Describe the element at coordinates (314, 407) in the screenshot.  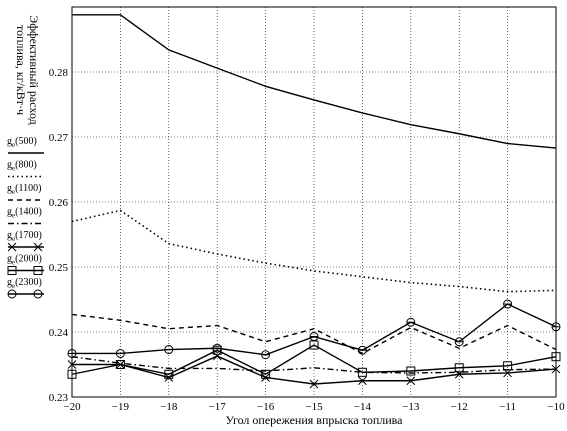
I see `x-tick-label: −15` at that location.